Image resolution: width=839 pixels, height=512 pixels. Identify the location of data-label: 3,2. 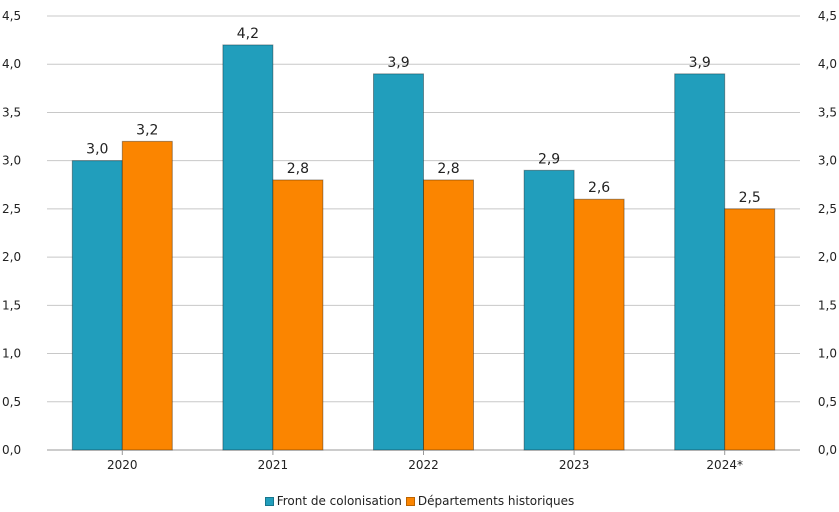
(147, 130).